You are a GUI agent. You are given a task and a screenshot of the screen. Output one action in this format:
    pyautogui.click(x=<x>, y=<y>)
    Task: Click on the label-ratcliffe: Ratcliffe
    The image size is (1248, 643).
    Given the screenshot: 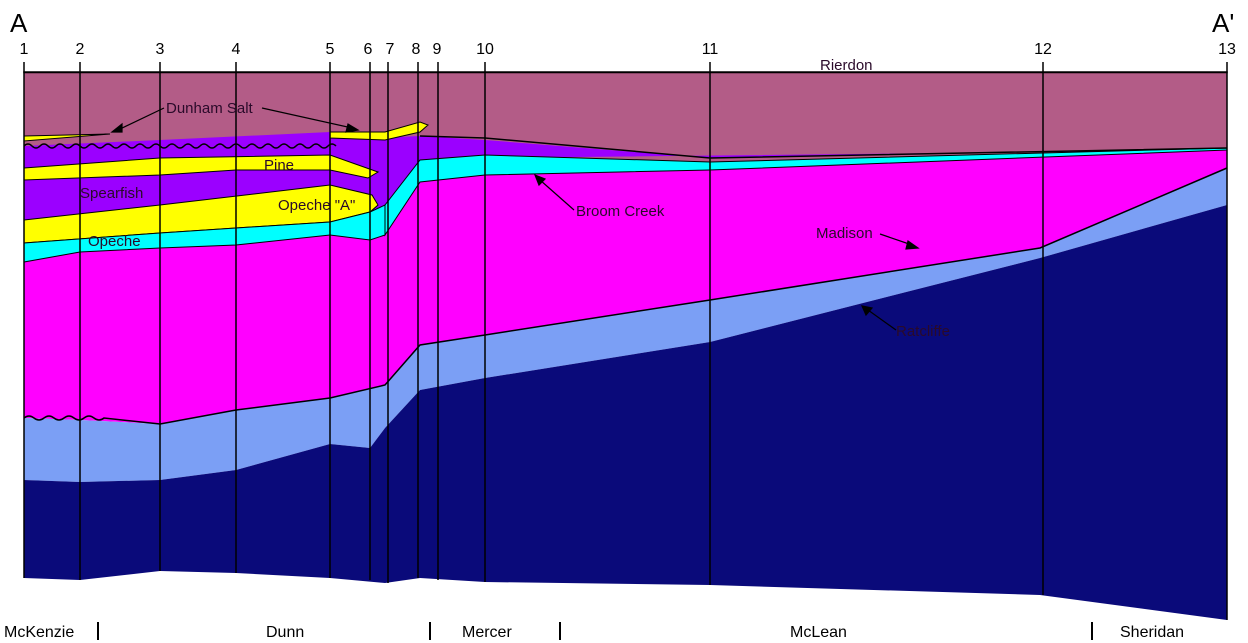 What is the action you would take?
    pyautogui.click(x=923, y=331)
    